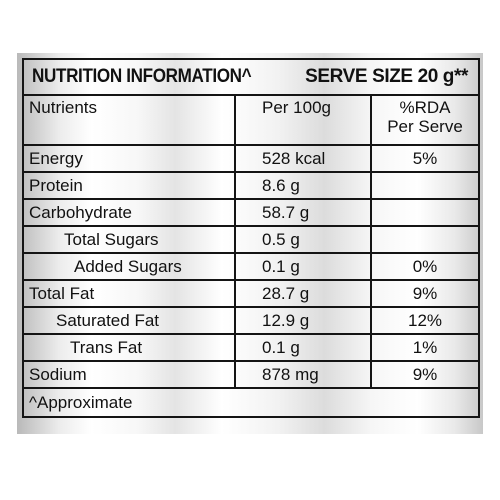 This screenshot has height=500, width=500. Describe the element at coordinates (129, 239) in the screenshot. I see `nutrient-name: Total Sugars` at that location.